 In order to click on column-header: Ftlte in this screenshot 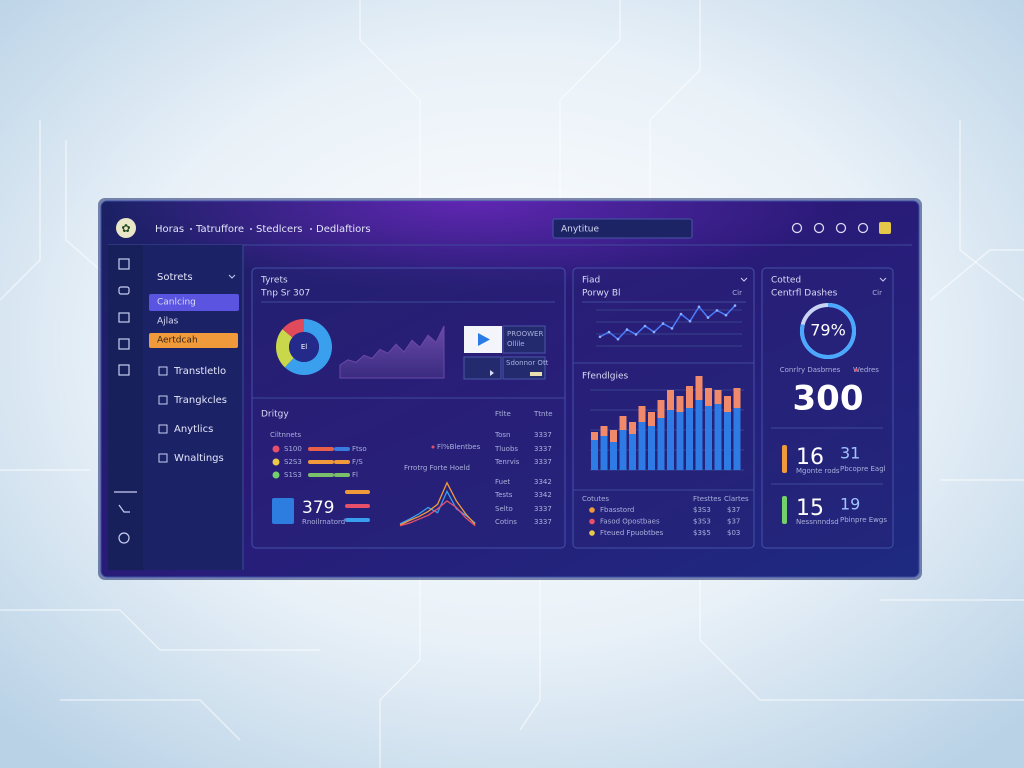, I will do `click(503, 414)`.